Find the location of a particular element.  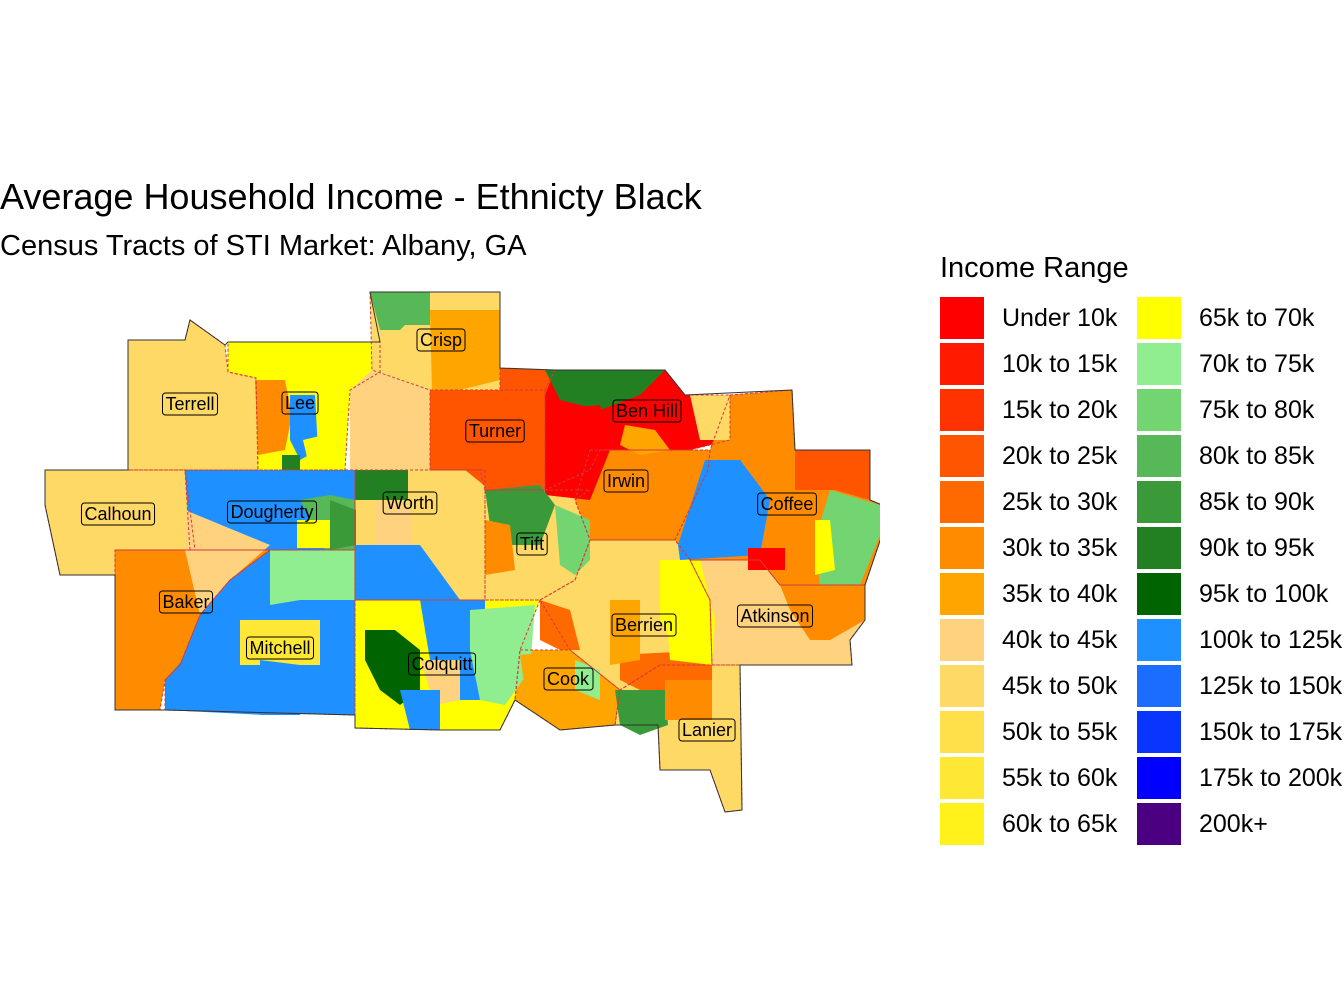

legend-label: 75k to 80k is located at coordinates (1257, 409).